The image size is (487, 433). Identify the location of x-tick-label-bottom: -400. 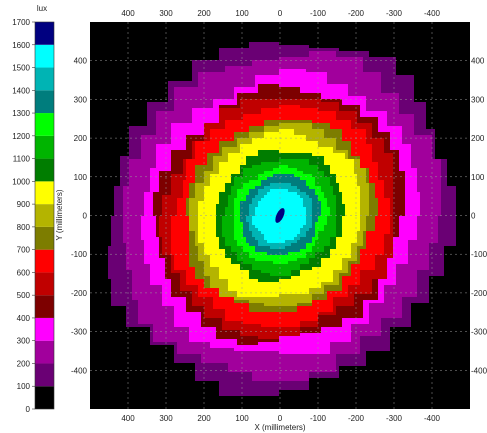
(432, 418).